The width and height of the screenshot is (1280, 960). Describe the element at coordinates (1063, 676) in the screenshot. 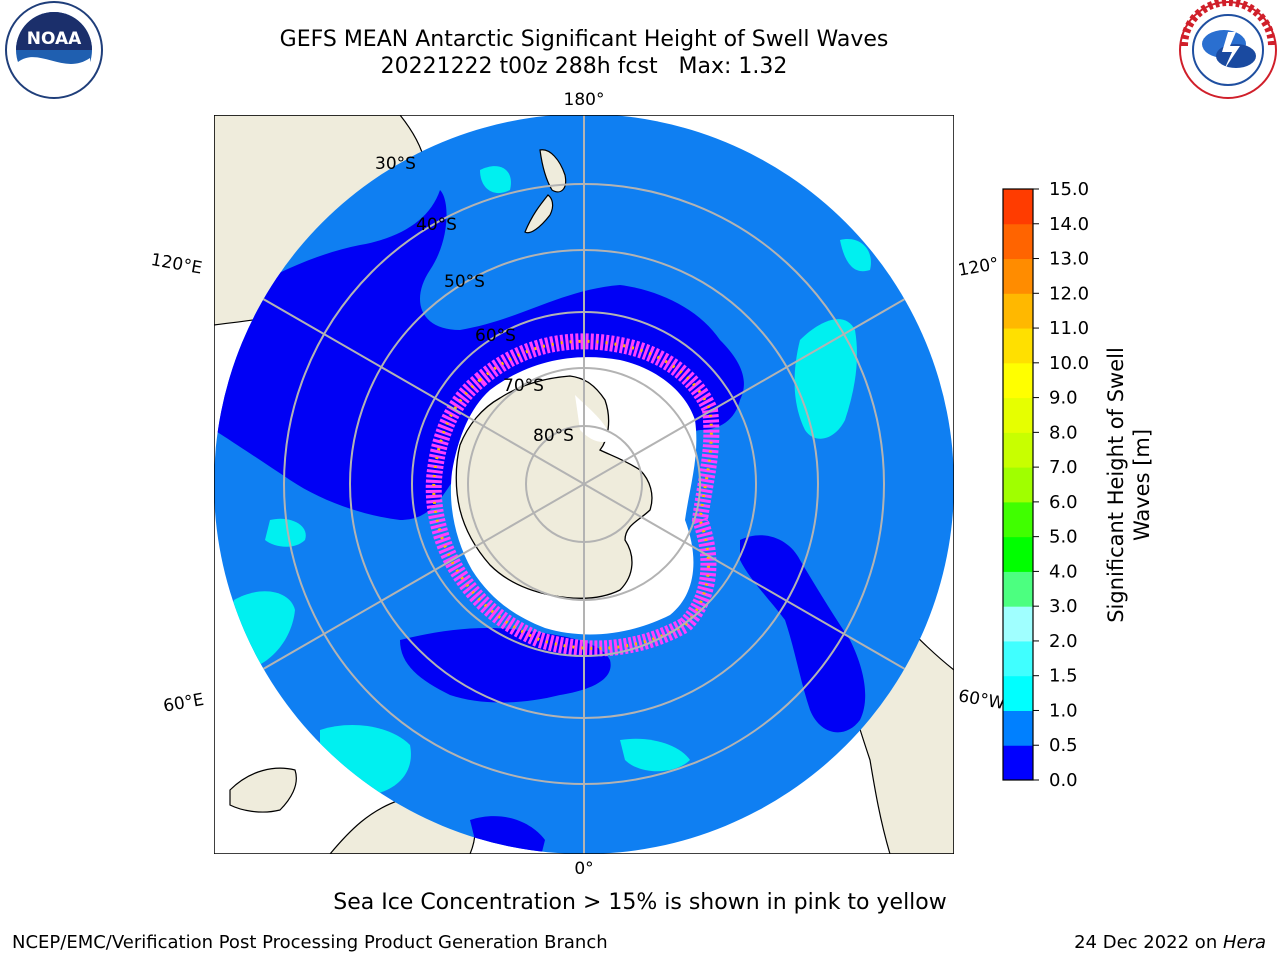

I see `colorbar-tick-label: 1.5` at that location.